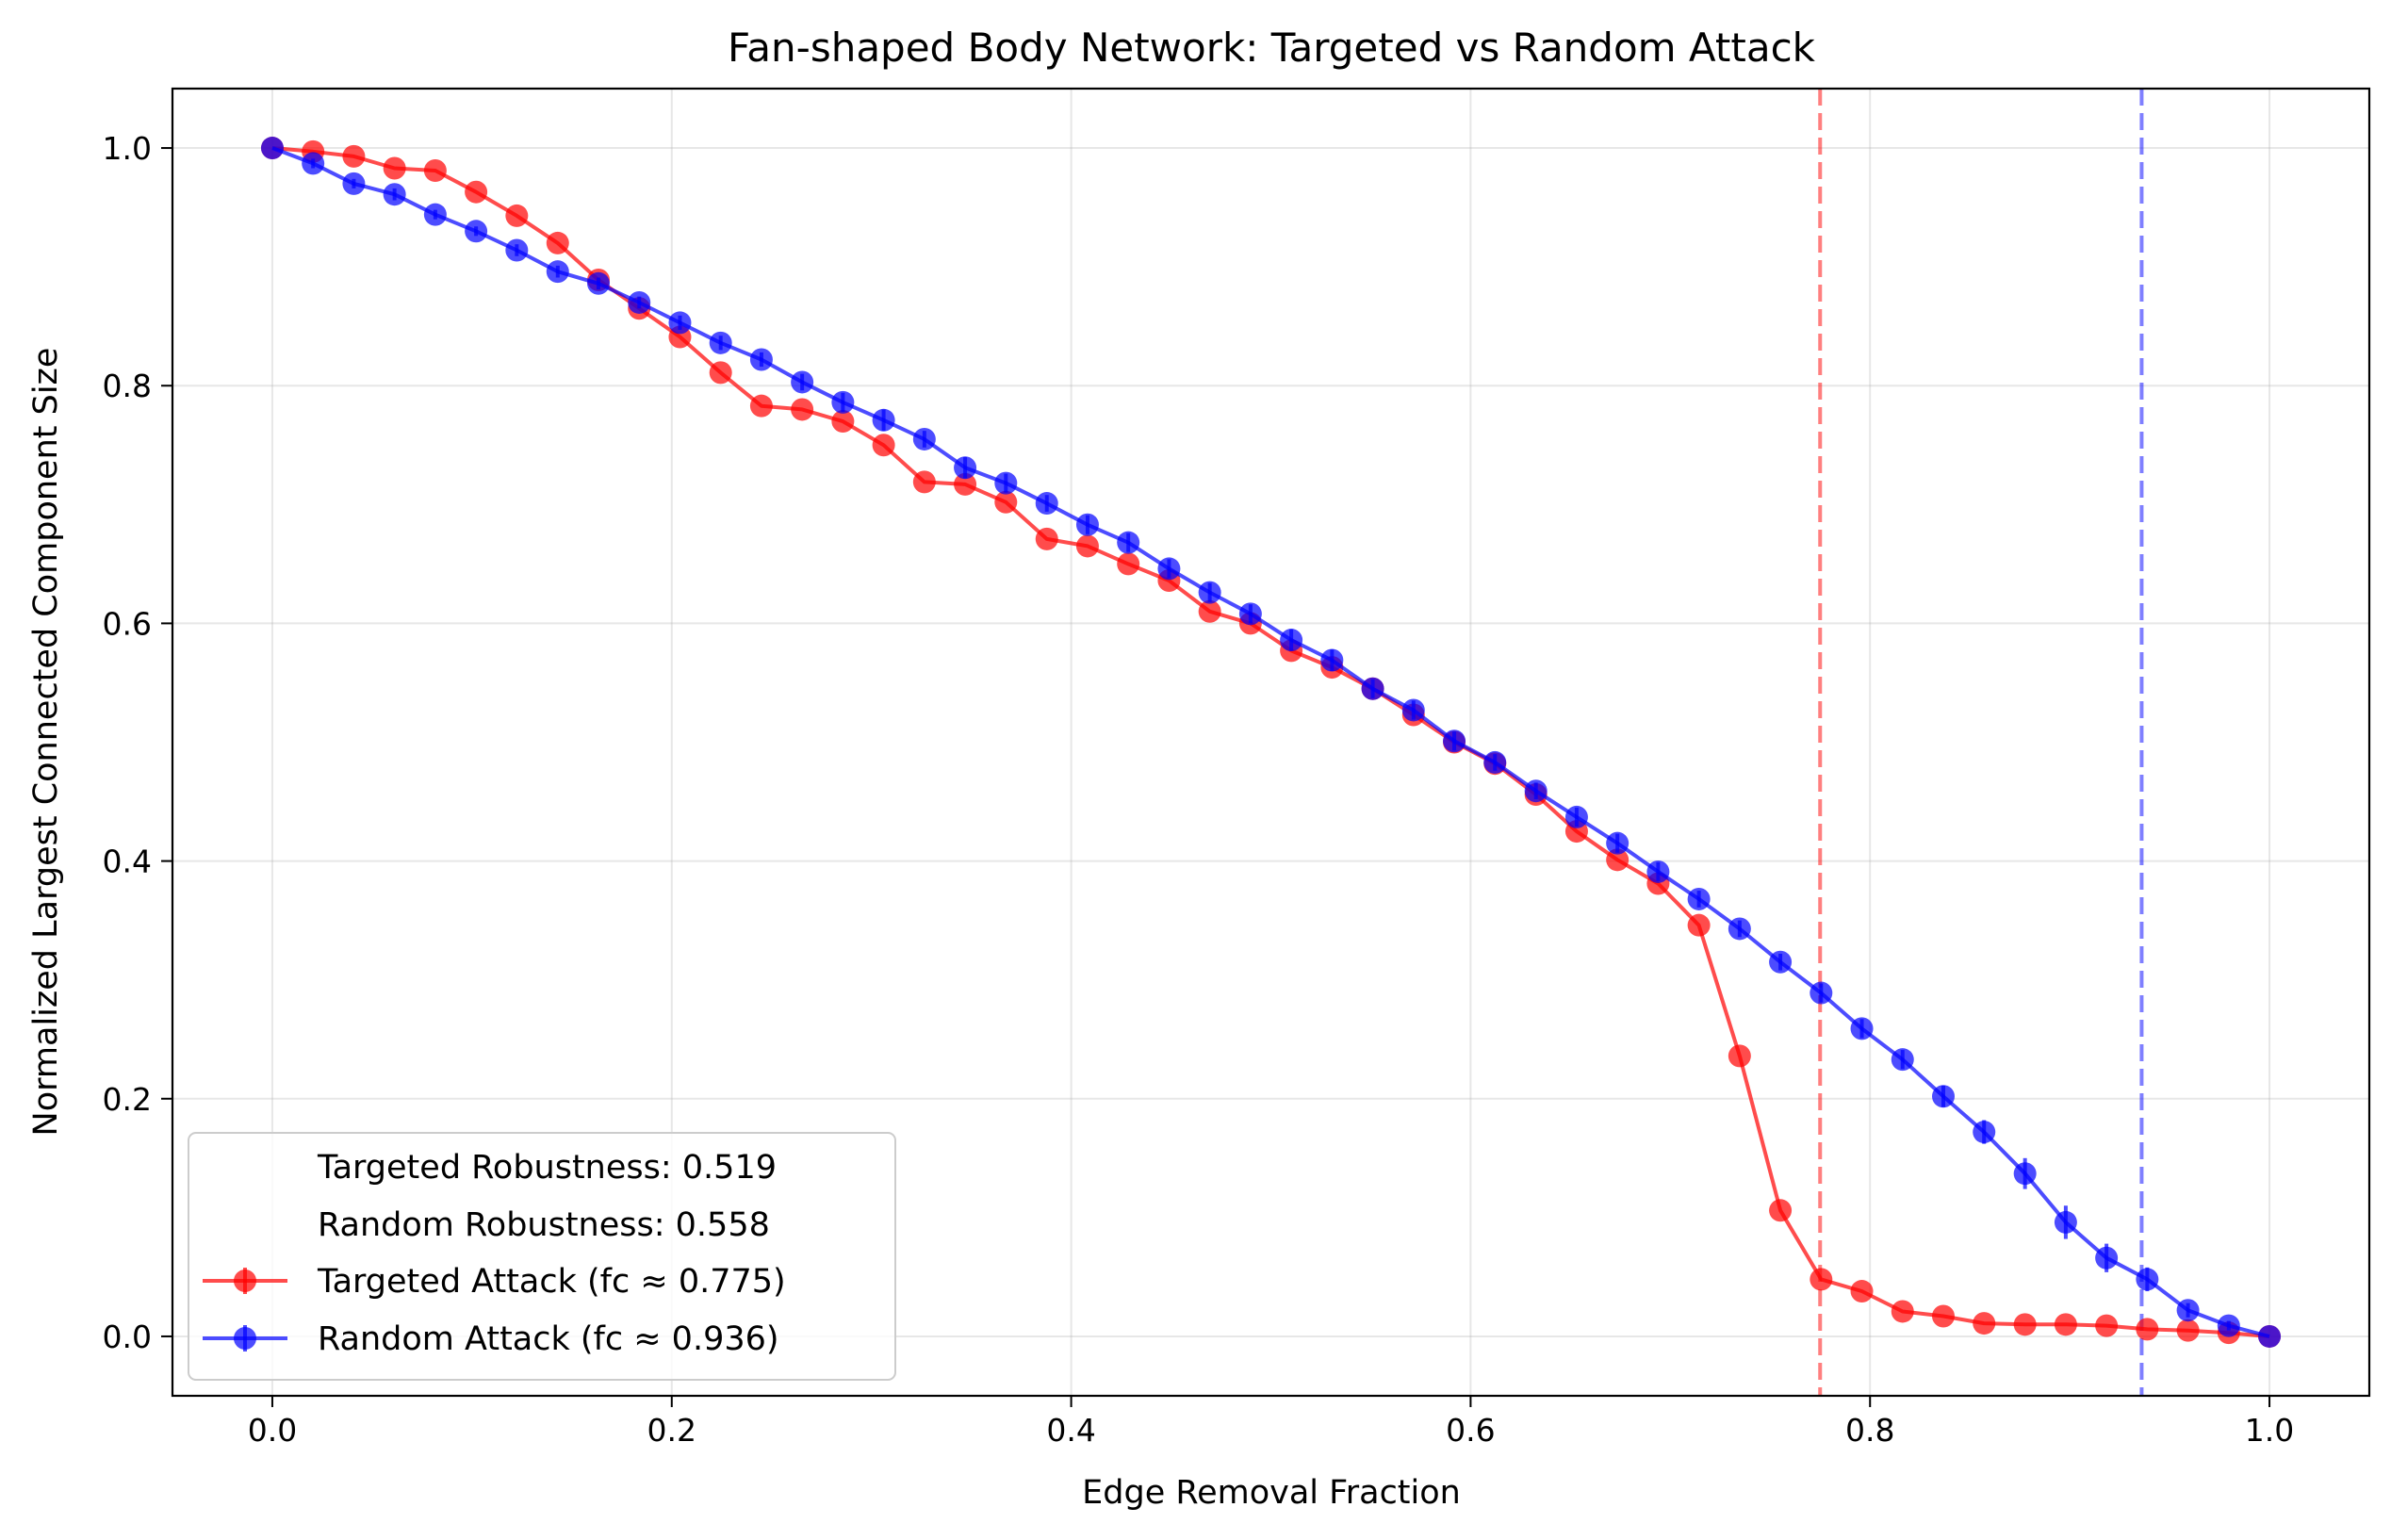 The image size is (2391, 1540). What do you see at coordinates (1981, 742) in the screenshot?
I see `critical-fraction-lines` at bounding box center [1981, 742].